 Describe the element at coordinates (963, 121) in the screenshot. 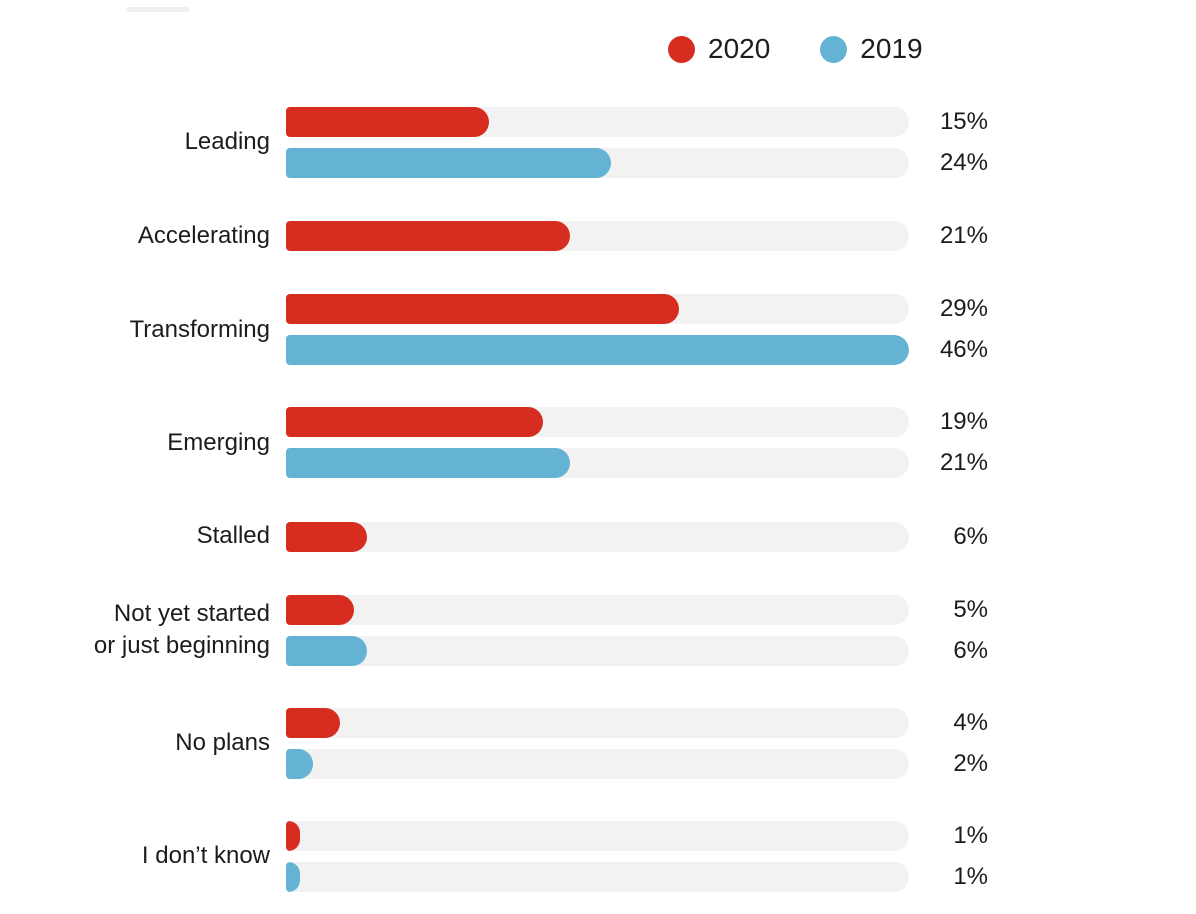

I see `value-label: 15%` at that location.